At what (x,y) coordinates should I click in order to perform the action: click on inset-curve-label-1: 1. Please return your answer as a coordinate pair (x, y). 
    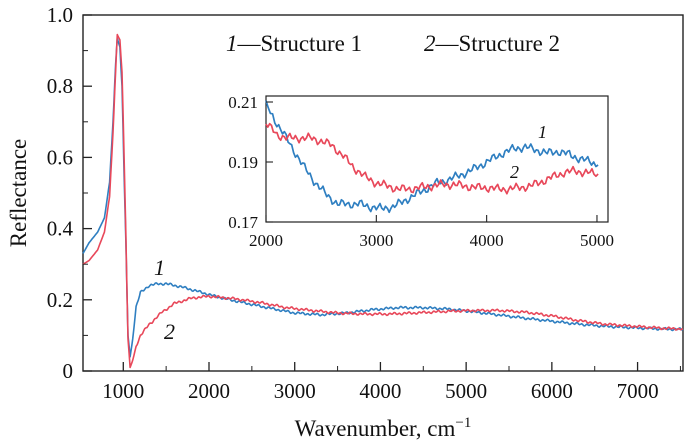
    Looking at the image, I should click on (542, 132).